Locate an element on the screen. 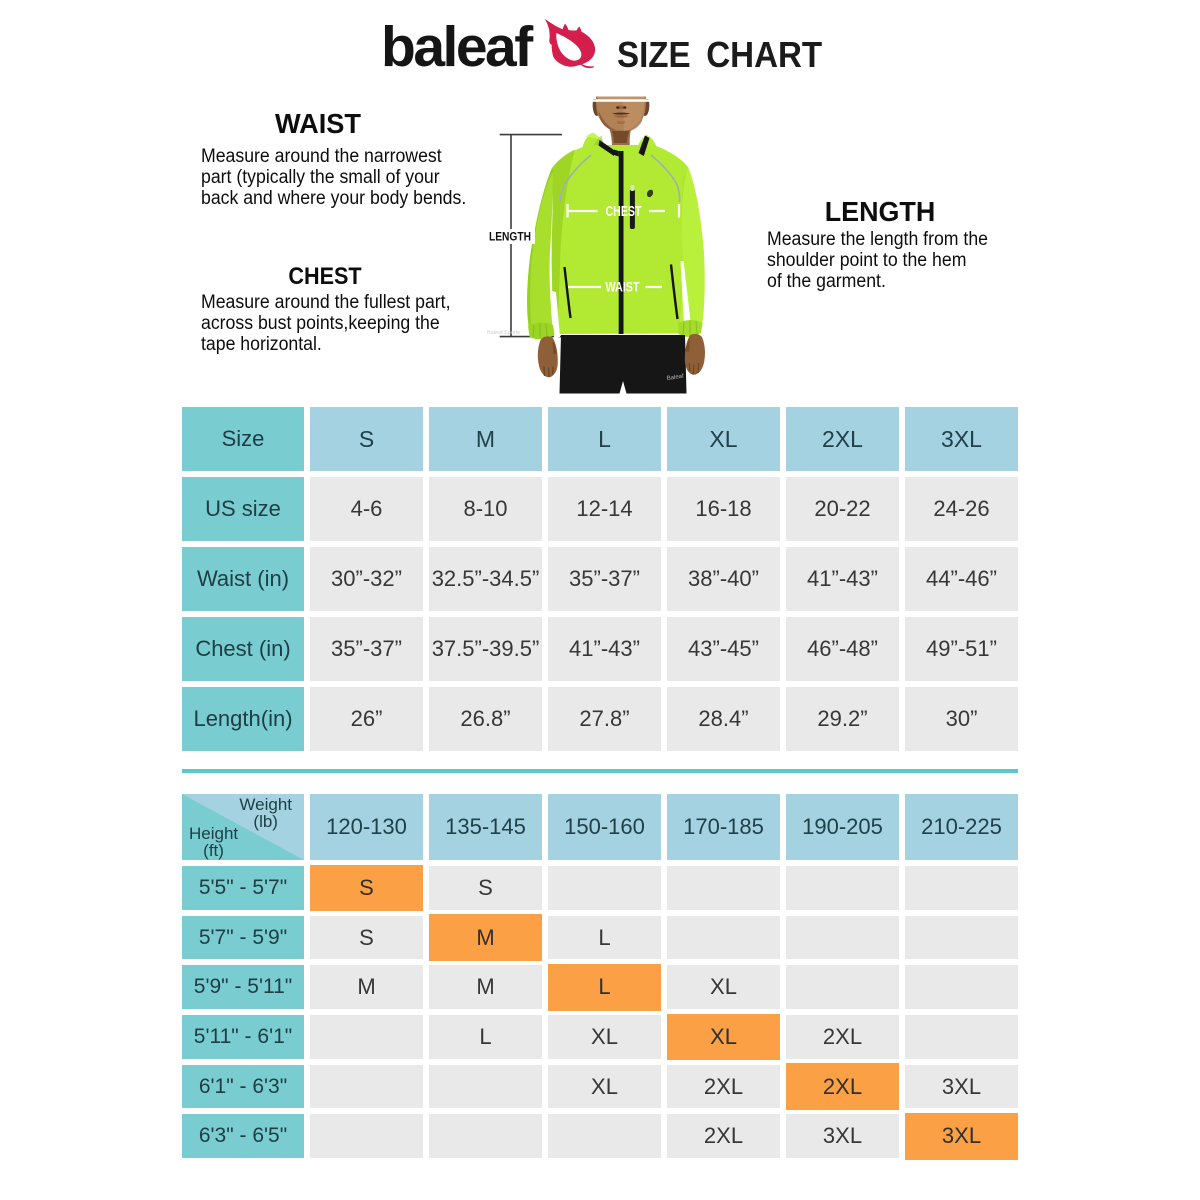  svg-text: Baleaf Sports is located at coordinates (503, 333).